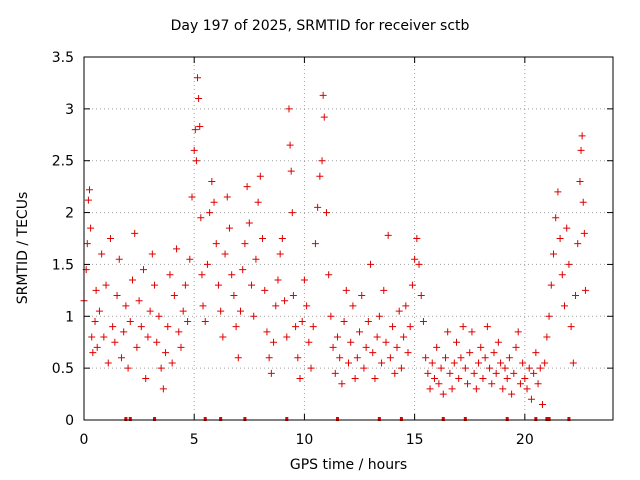 This screenshot has width=640, height=480. What do you see at coordinates (305, 440) in the screenshot?
I see `x-tick-label: 10` at bounding box center [305, 440].